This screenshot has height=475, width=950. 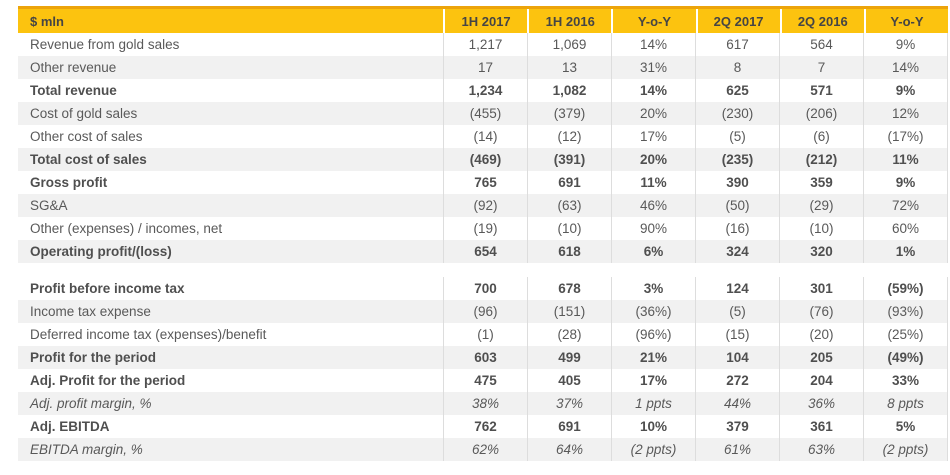 What do you see at coordinates (737, 426) in the screenshot?
I see `row-value: 379` at bounding box center [737, 426].